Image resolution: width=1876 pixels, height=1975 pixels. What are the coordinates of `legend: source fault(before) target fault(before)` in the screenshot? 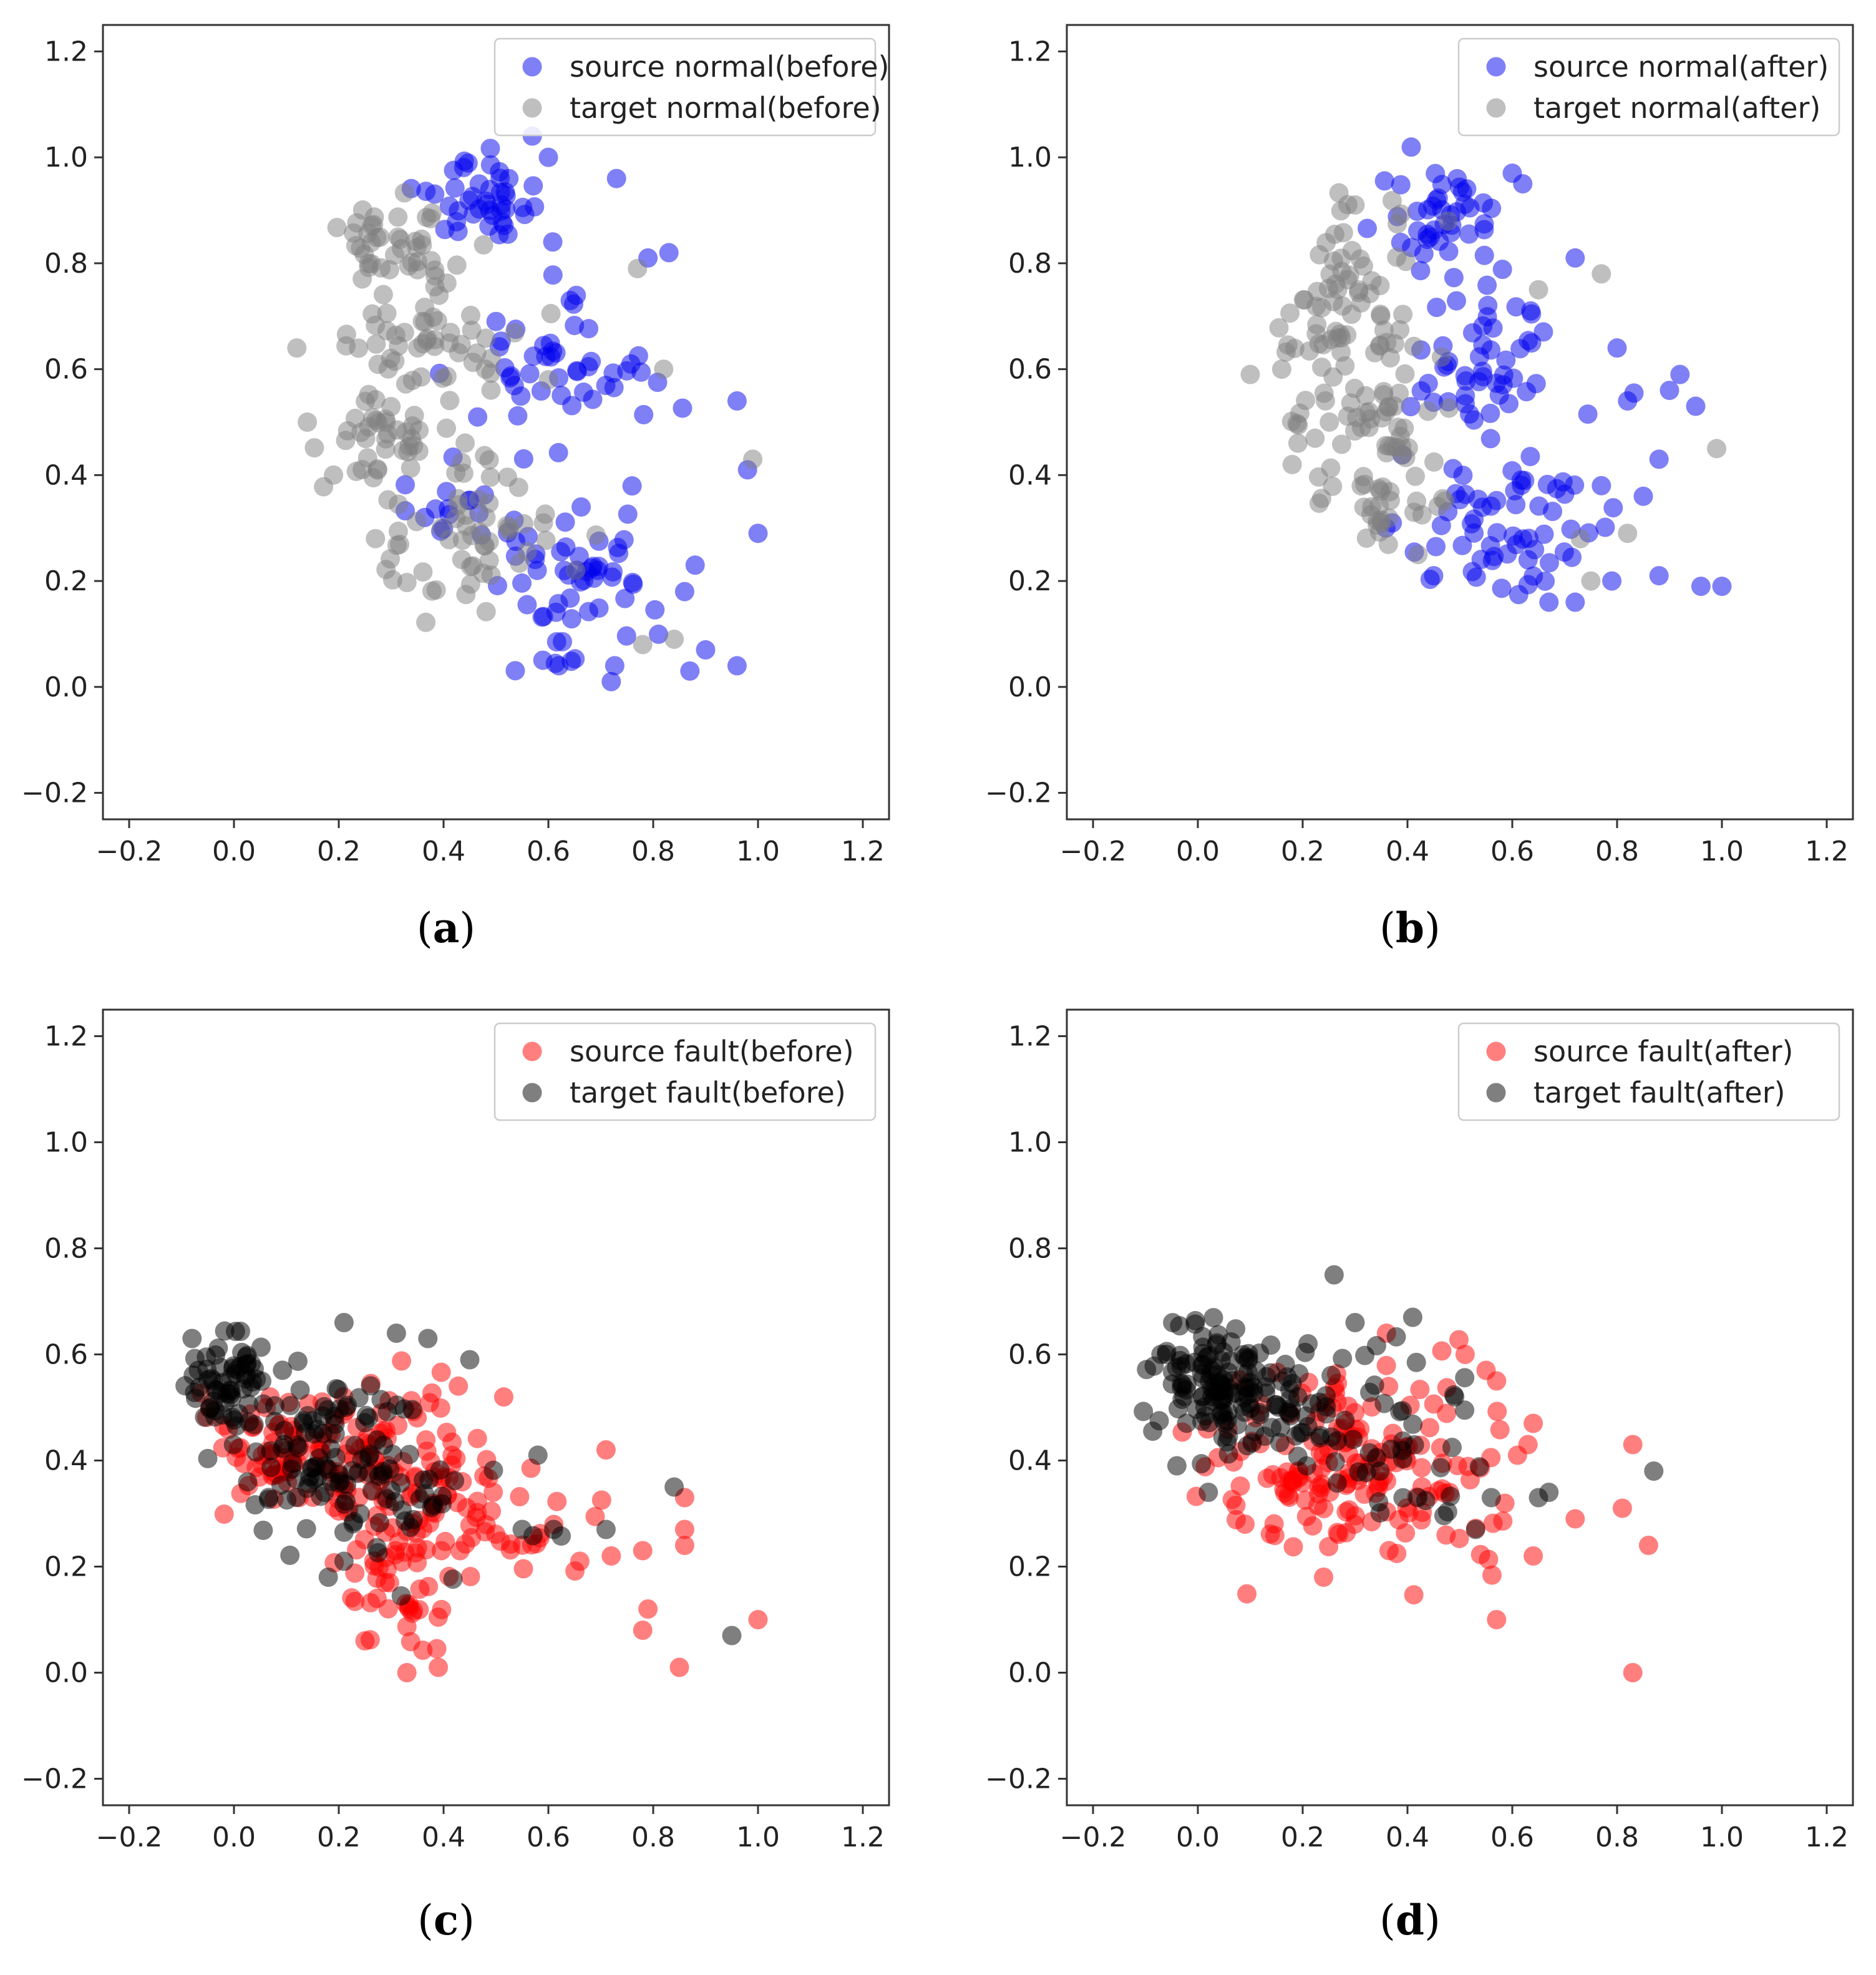 It's located at (685, 1071).